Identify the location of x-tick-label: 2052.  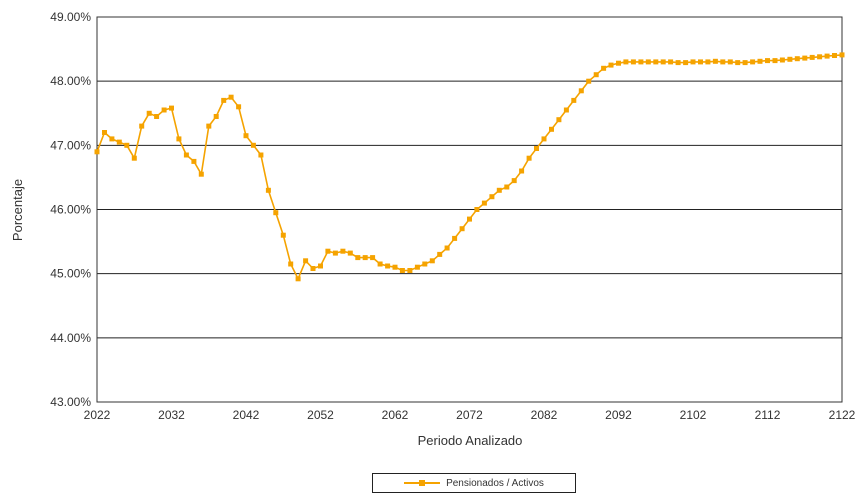
(320, 415).